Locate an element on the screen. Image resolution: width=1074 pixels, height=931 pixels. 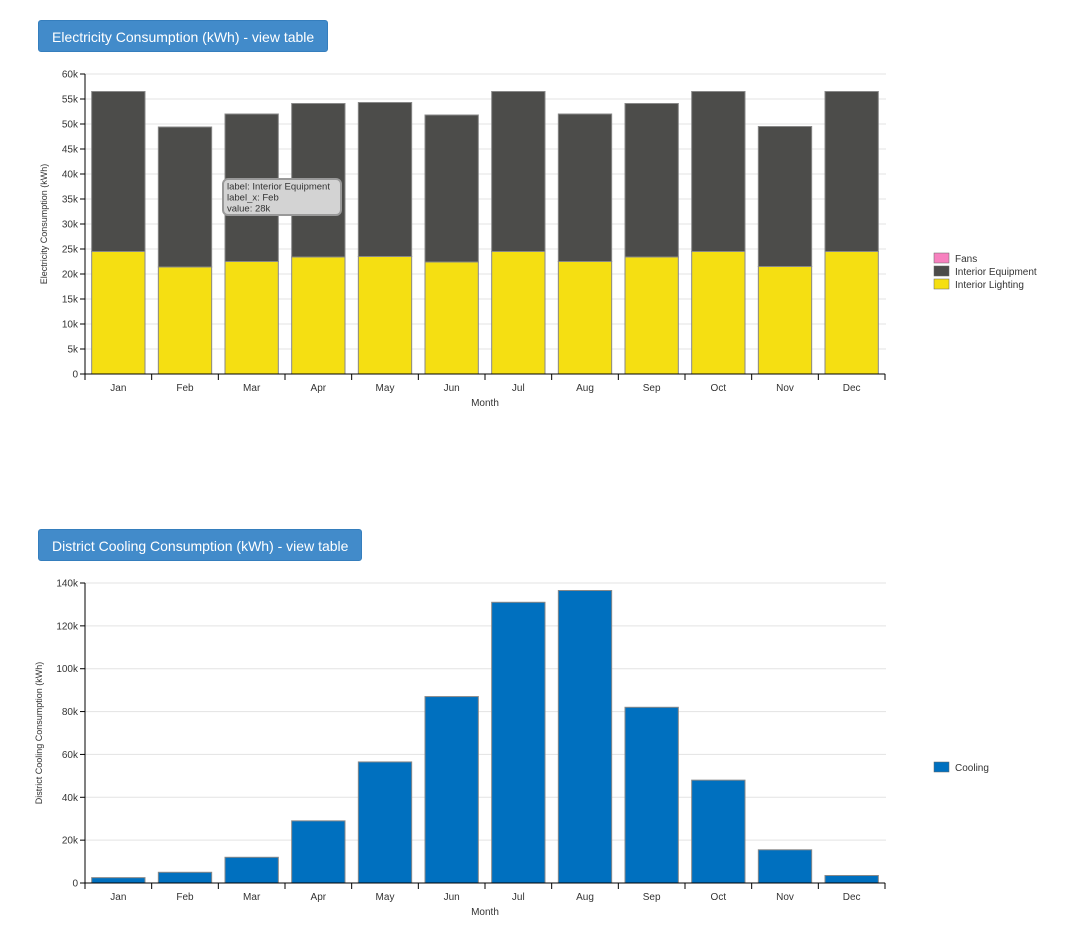
bar-interior-lighting-sep is located at coordinates (651, 315).